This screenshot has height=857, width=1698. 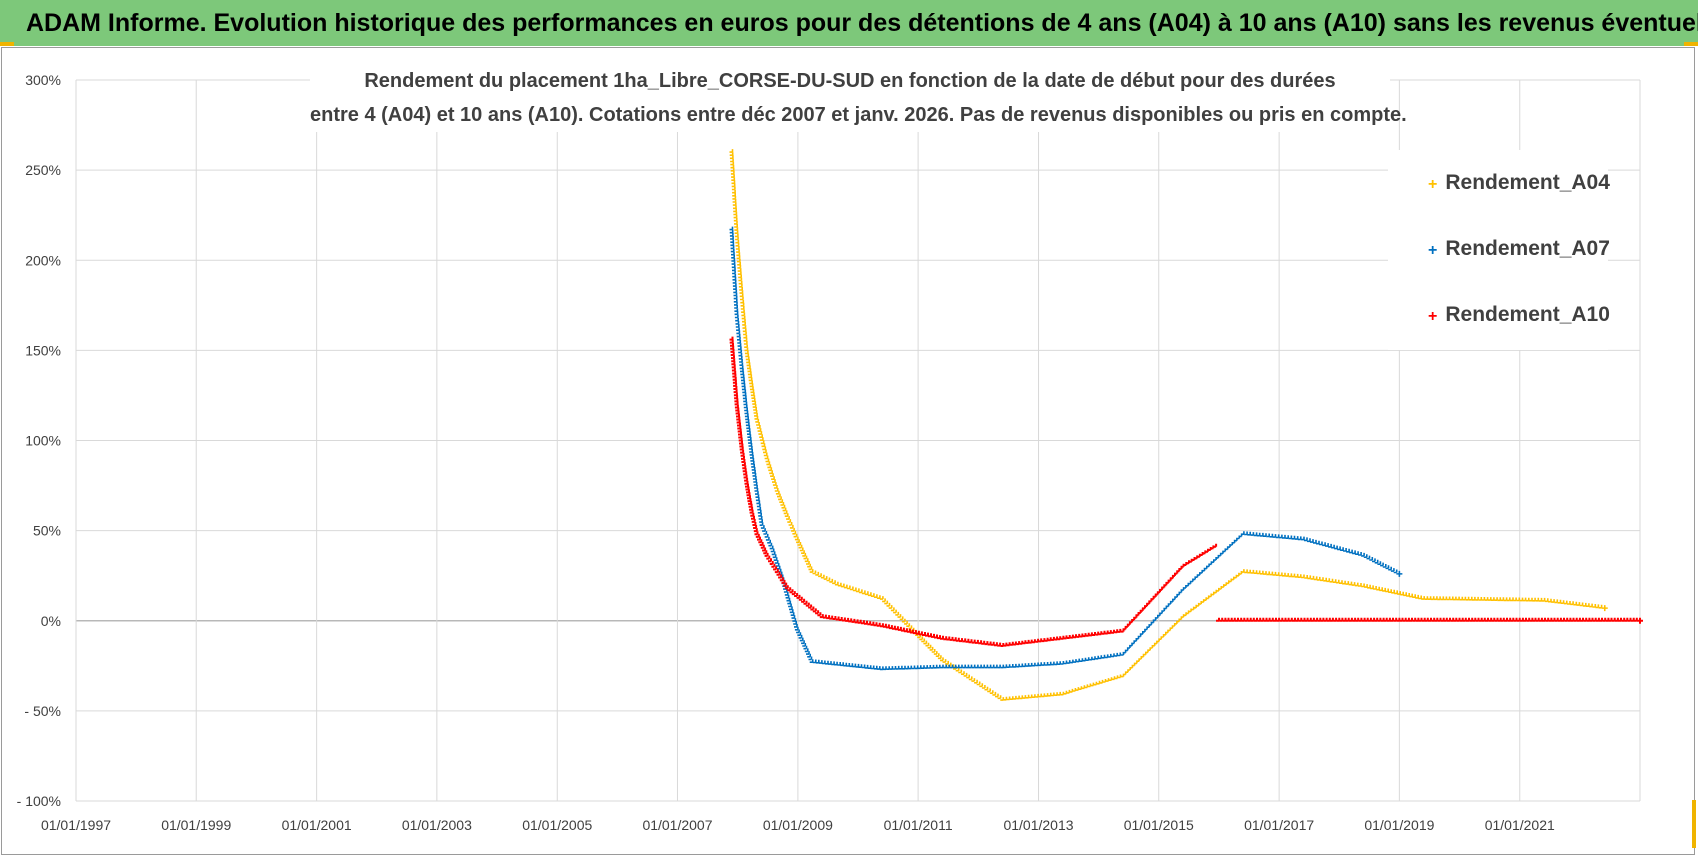 What do you see at coordinates (43, 441) in the screenshot?
I see `y-tick-label: 100%` at bounding box center [43, 441].